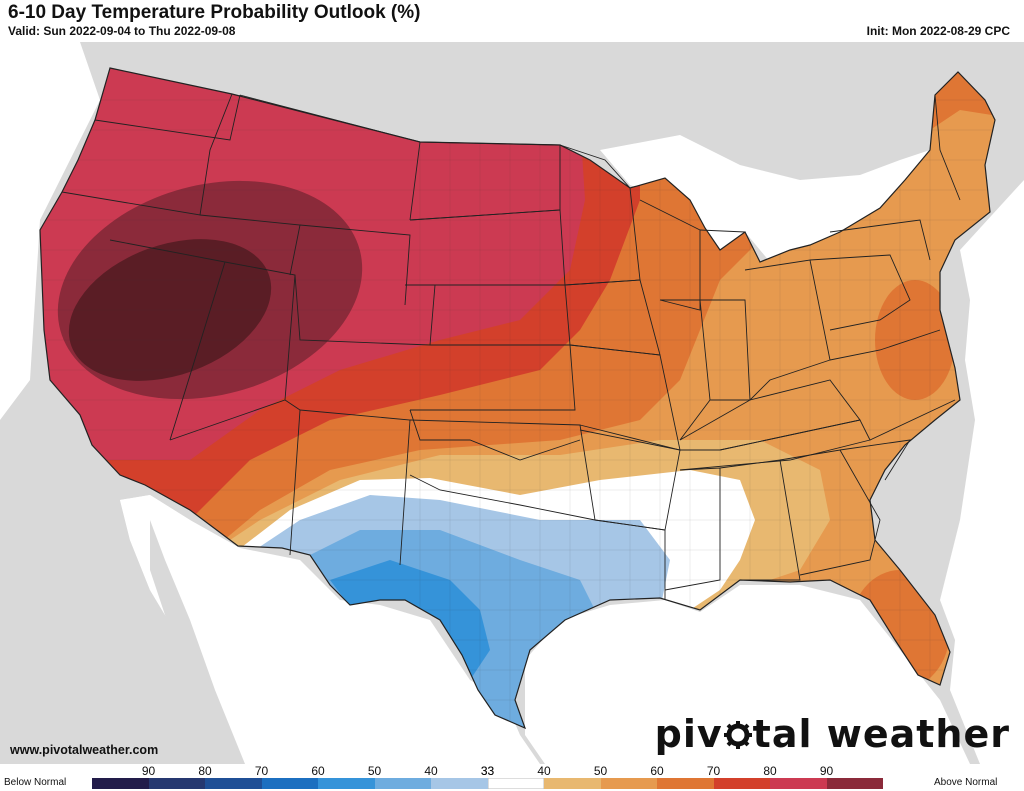 This screenshot has height=791, width=1024. Describe the element at coordinates (235, 477) in the screenshot. I see `az-border` at that location.